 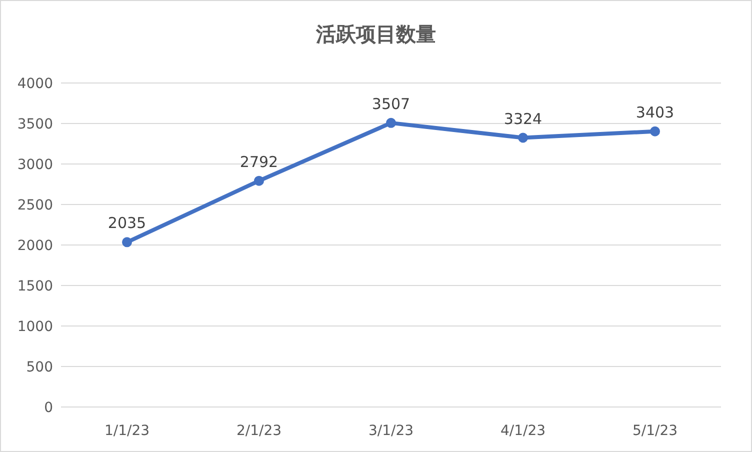 What do you see at coordinates (35, 164) in the screenshot?
I see `y-tick-label: 3000` at bounding box center [35, 164].